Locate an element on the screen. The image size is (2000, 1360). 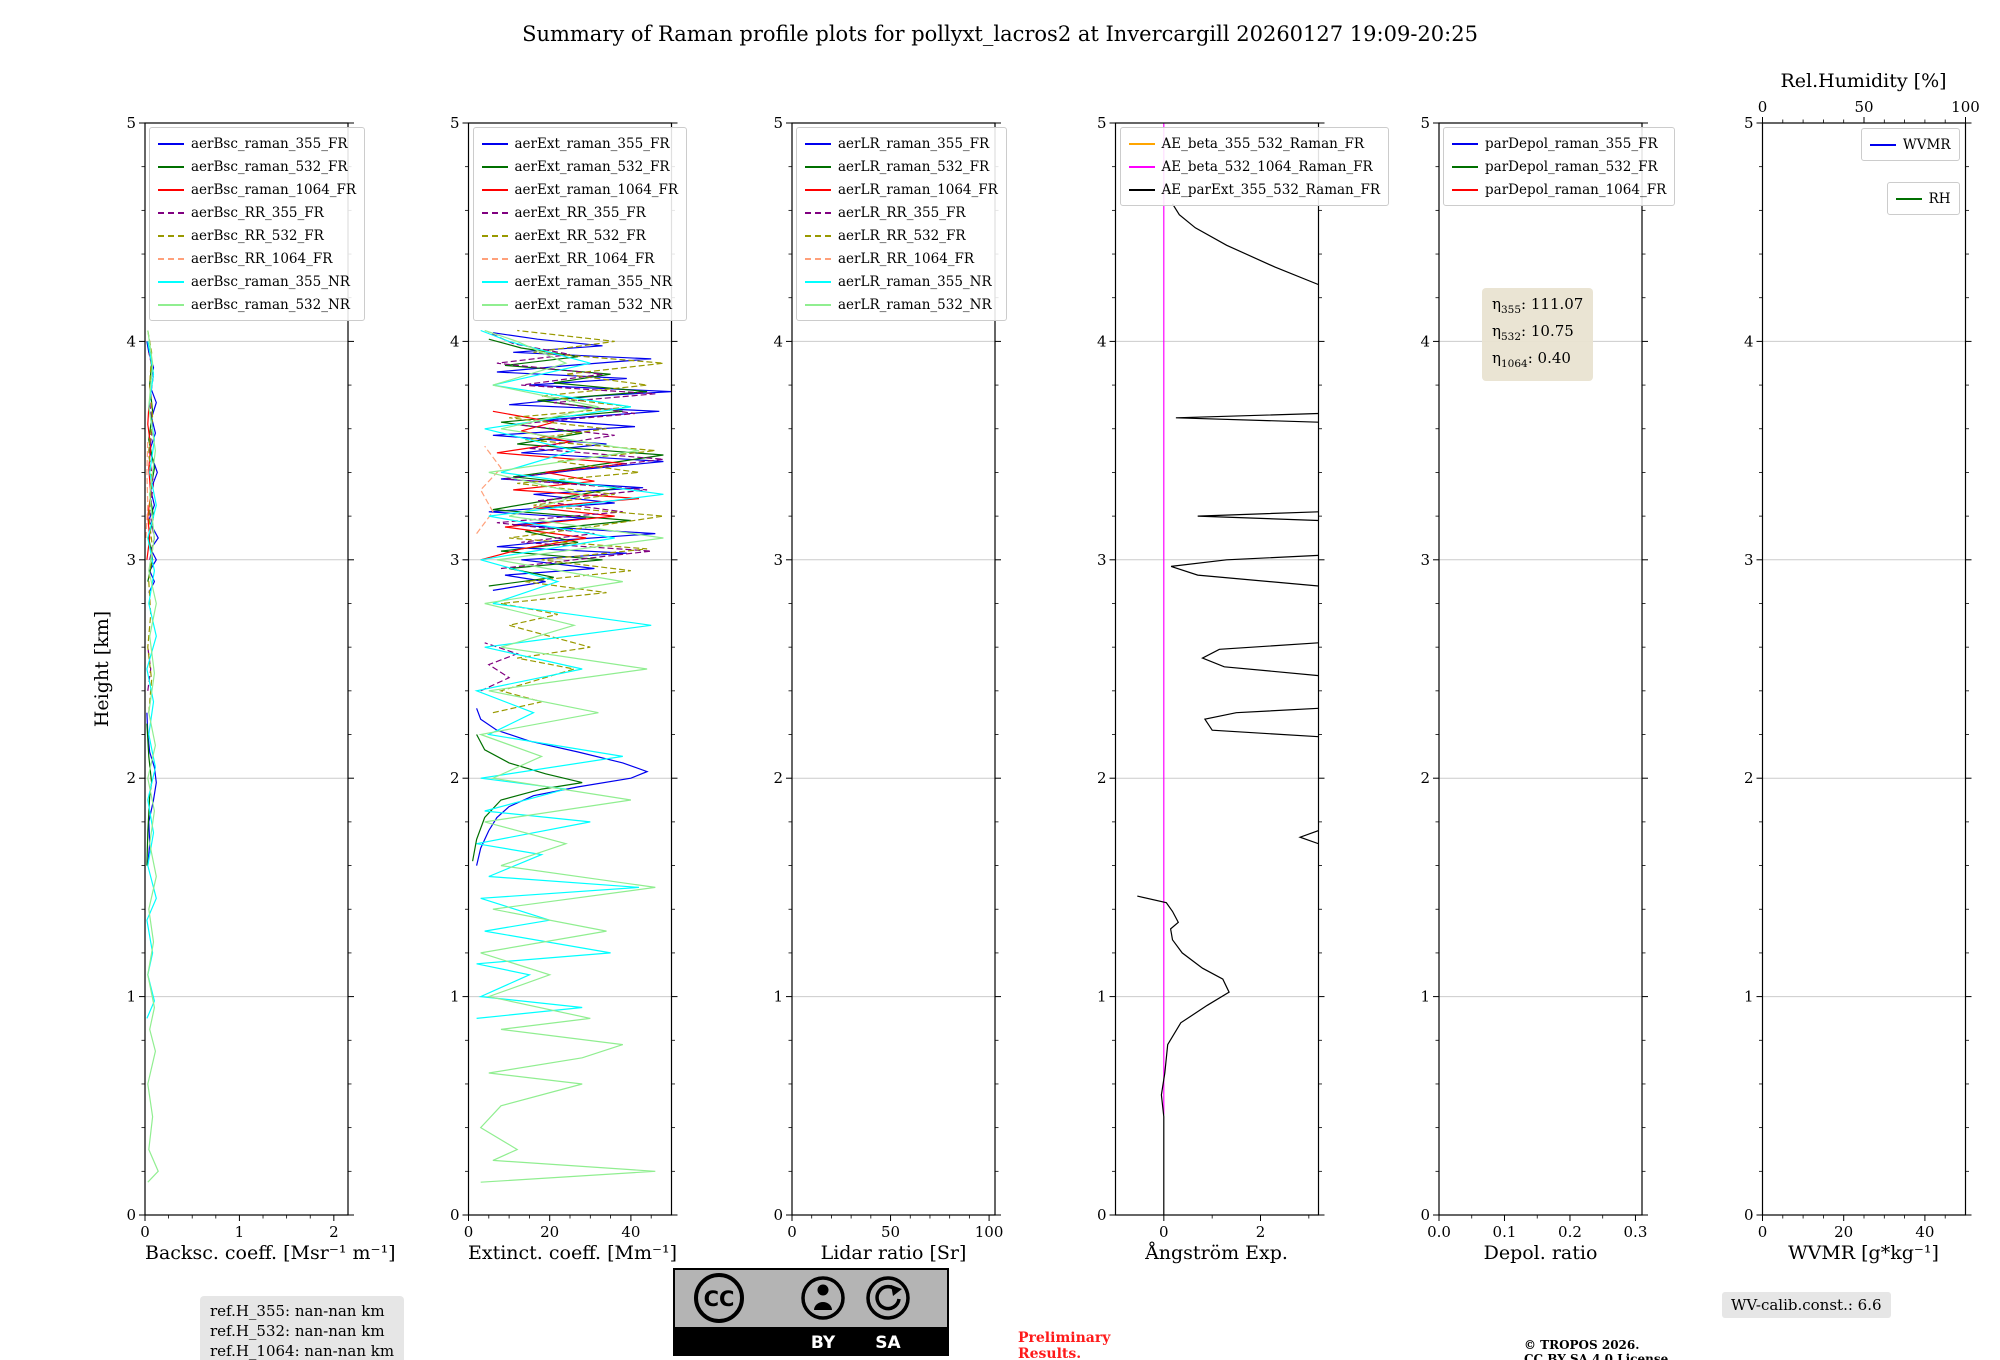
legend-label: AE_beta_355_532_Raman_FR is located at coordinates (1263, 143).